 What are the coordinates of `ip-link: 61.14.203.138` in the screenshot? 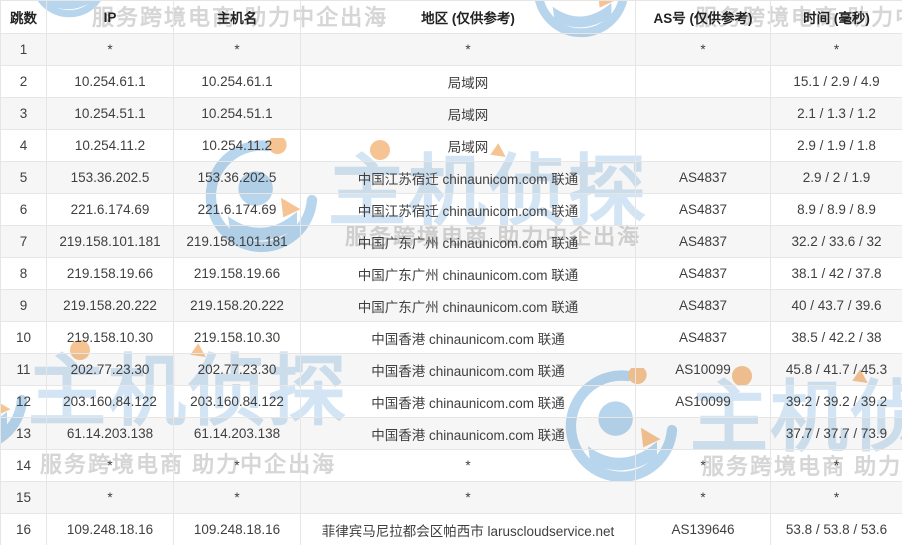 It's located at (110, 433).